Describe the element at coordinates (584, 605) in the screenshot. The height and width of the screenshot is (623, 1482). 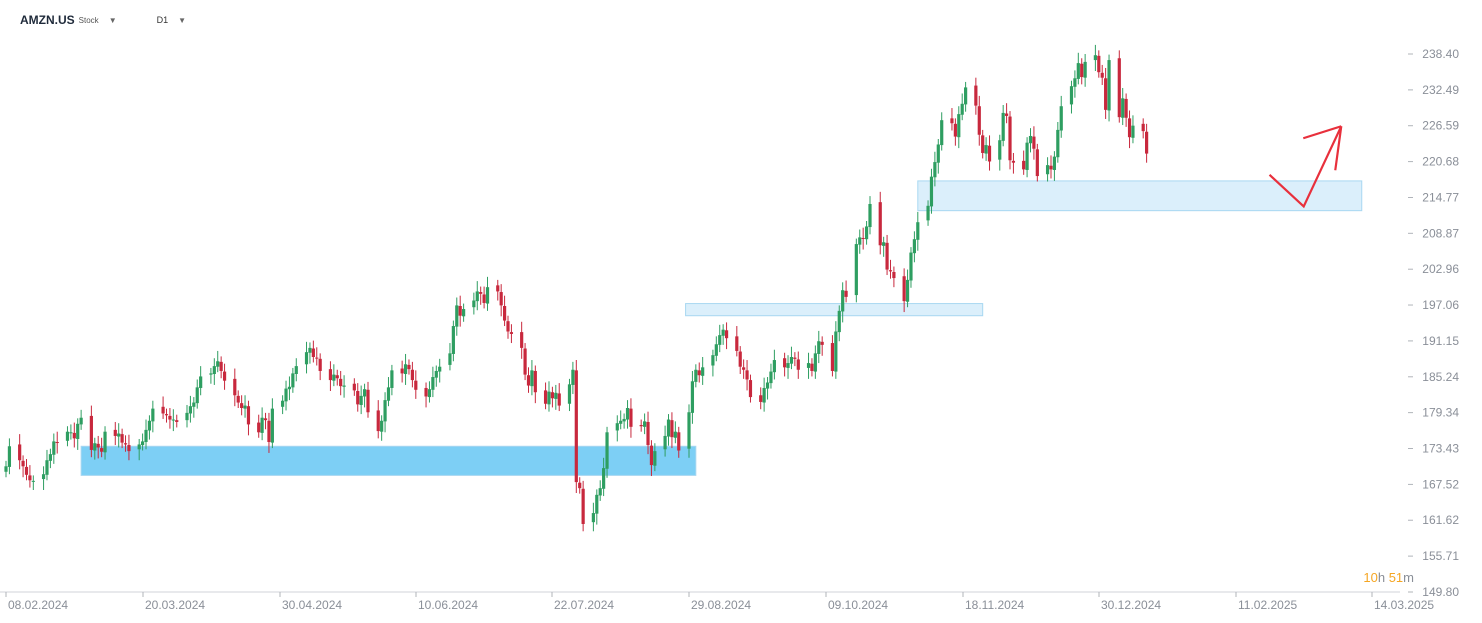
I see `x-tick-label: 22.07.2024` at that location.